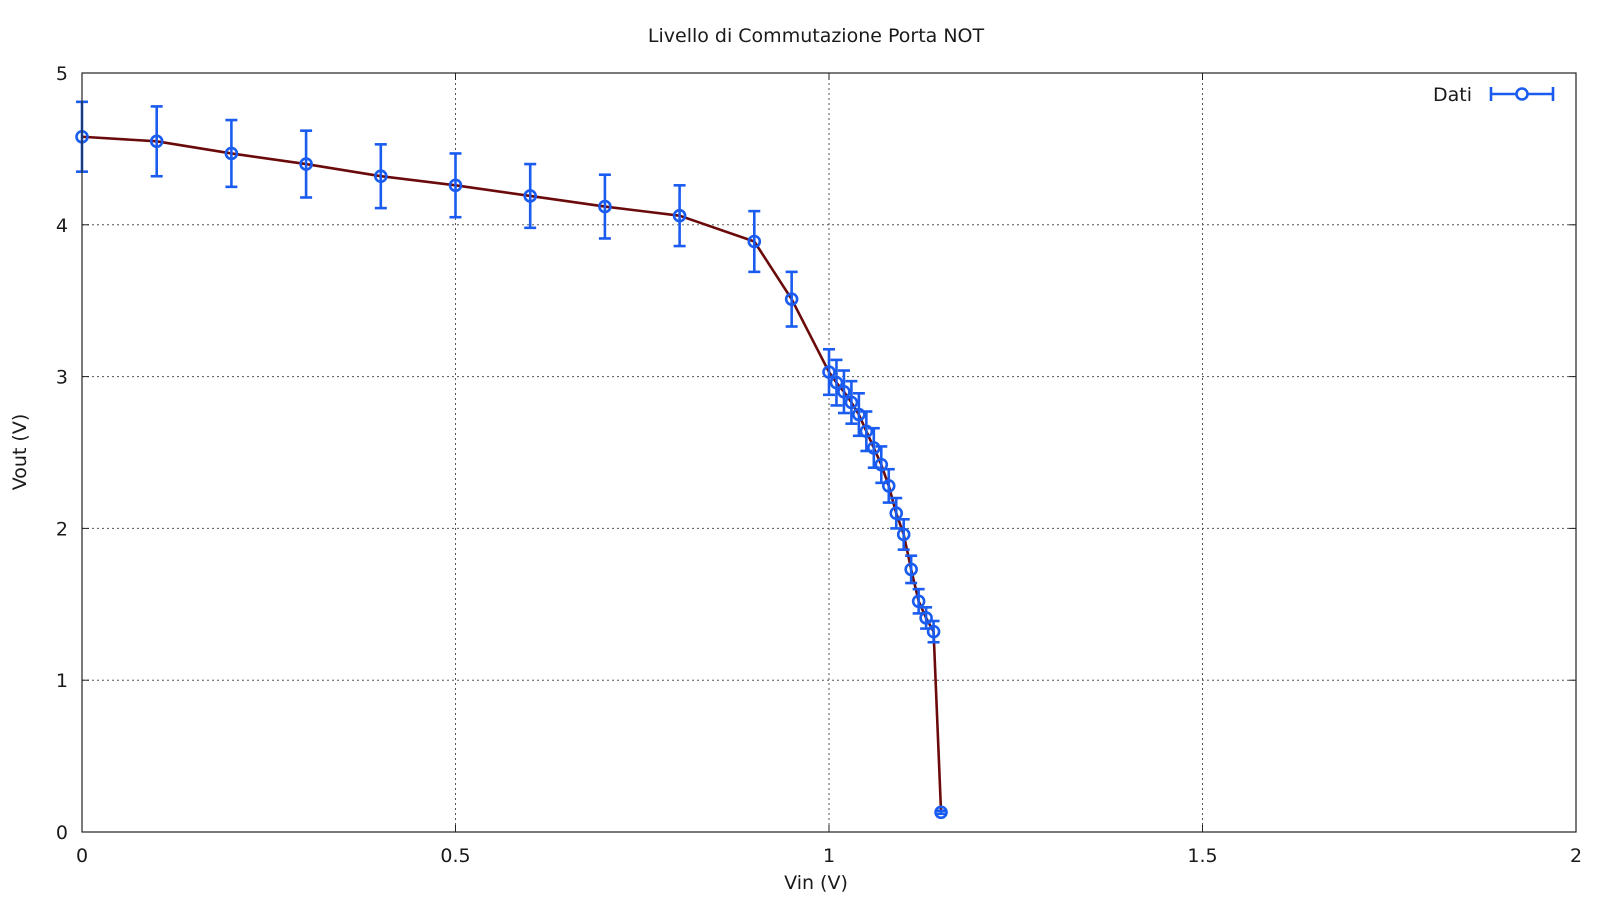  What do you see at coordinates (20, 452) in the screenshot?
I see `y-axis-label: Vout (V)` at bounding box center [20, 452].